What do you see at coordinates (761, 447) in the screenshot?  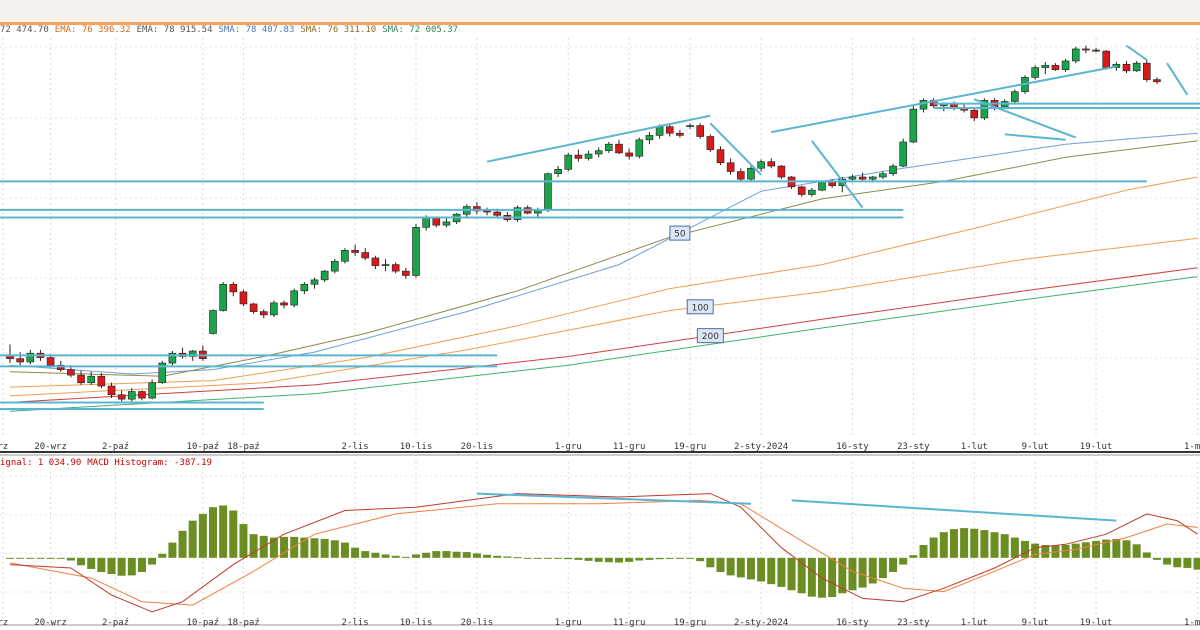 I see `x-tick-label: 2-sty-2024` at bounding box center [761, 447].